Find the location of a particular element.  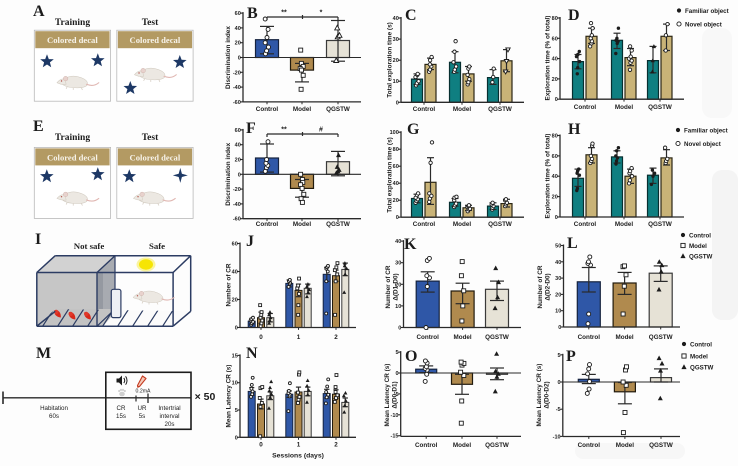

svg-text: Test is located at coordinates (150, 138).